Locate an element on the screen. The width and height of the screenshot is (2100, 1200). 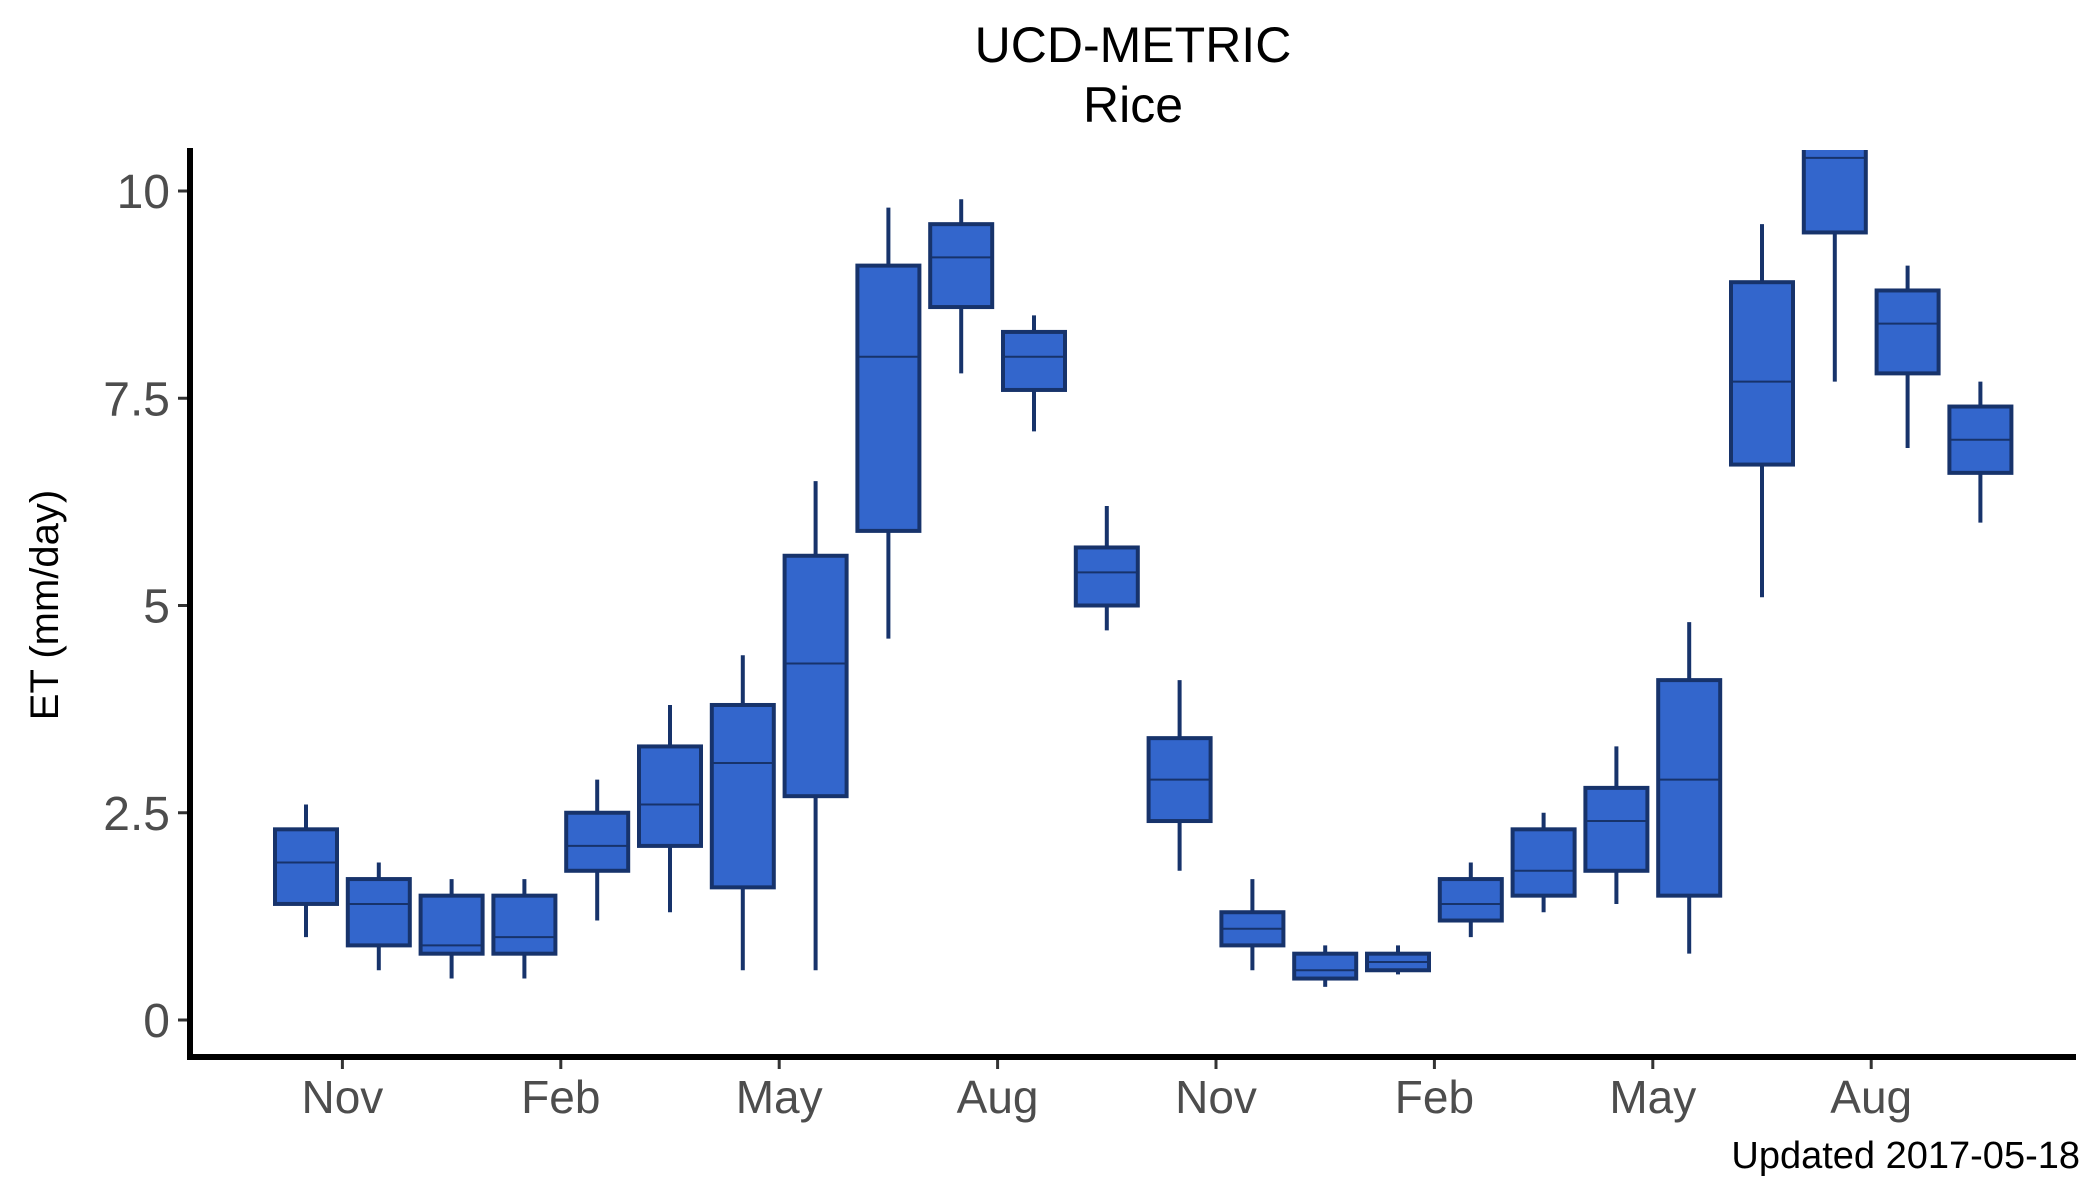
chart-title: UCD-METRIC is located at coordinates (1133, 45).